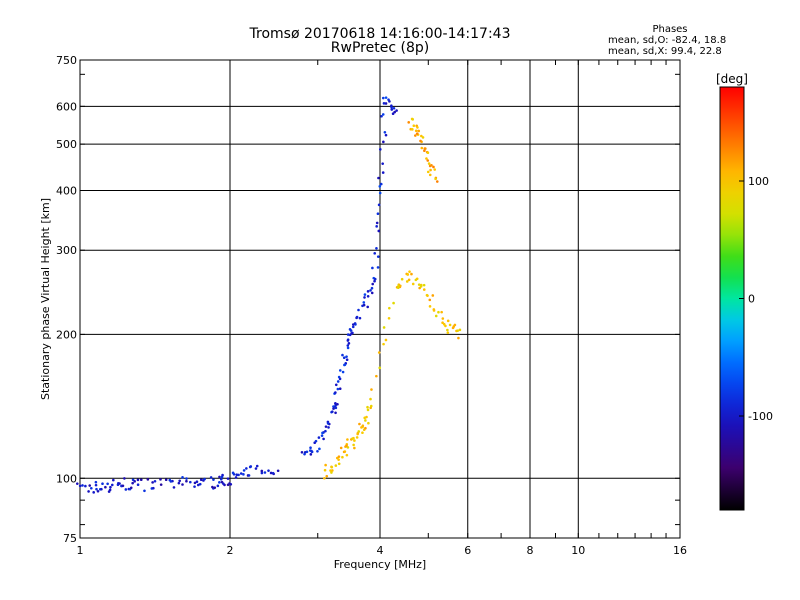 The width and height of the screenshot is (800, 600). What do you see at coordinates (667, 40) in the screenshot?
I see `phases-stats-o: mean, sd,O: -82.4, 18.8` at bounding box center [667, 40].